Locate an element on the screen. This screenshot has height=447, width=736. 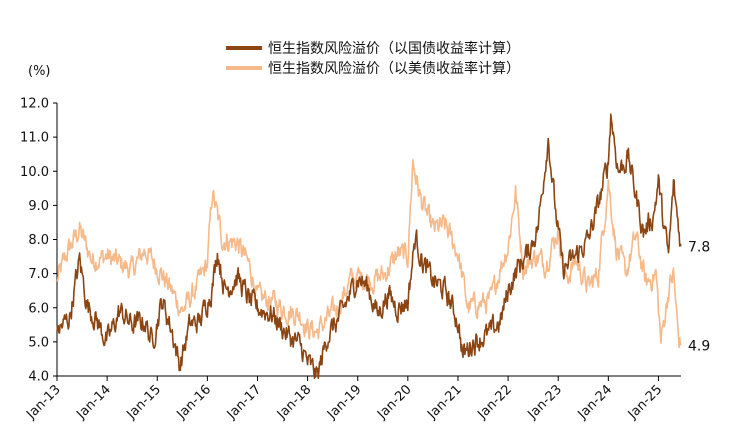
y-axis-unit-label: (%) is located at coordinates (39, 71).